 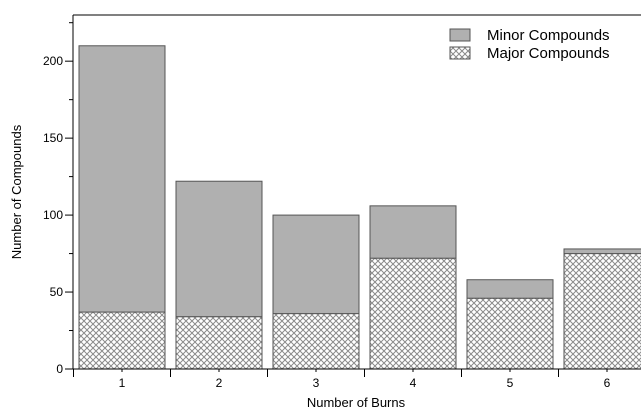 I want to click on legend-label-minor: Minor Compounds, so click(x=548, y=35).